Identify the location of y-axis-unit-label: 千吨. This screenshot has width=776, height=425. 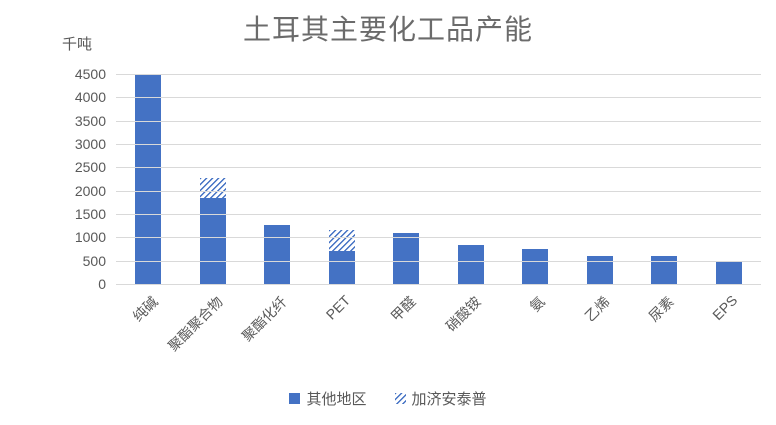
(77, 44).